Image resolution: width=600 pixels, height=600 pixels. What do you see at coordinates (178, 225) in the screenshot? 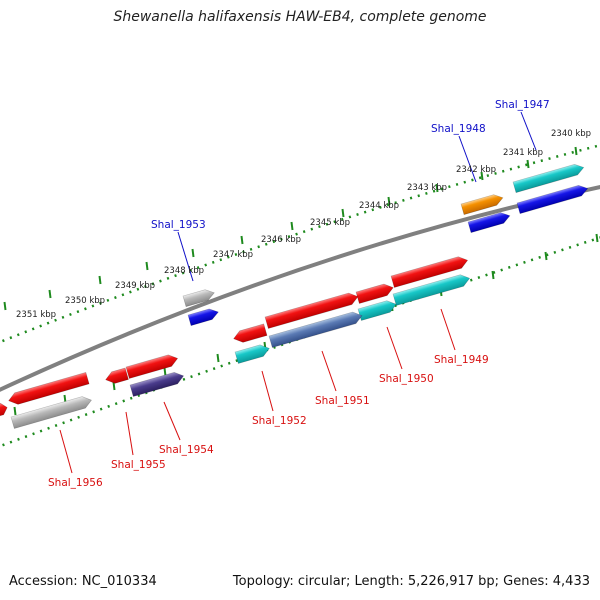
I see `gene-label-shal-1953: Shal_1953` at bounding box center [178, 225].